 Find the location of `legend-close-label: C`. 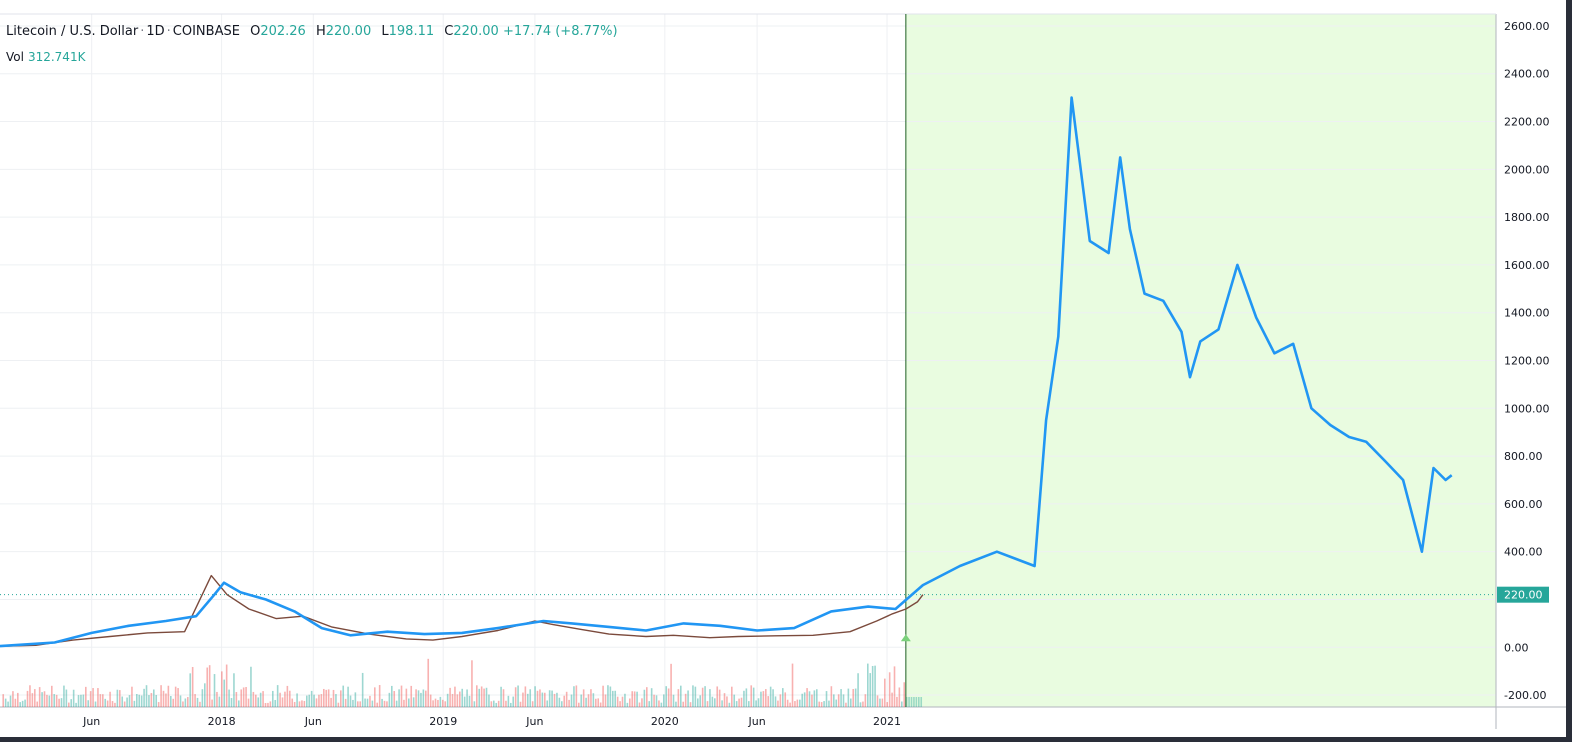

legend-close-label: C is located at coordinates (449, 31).